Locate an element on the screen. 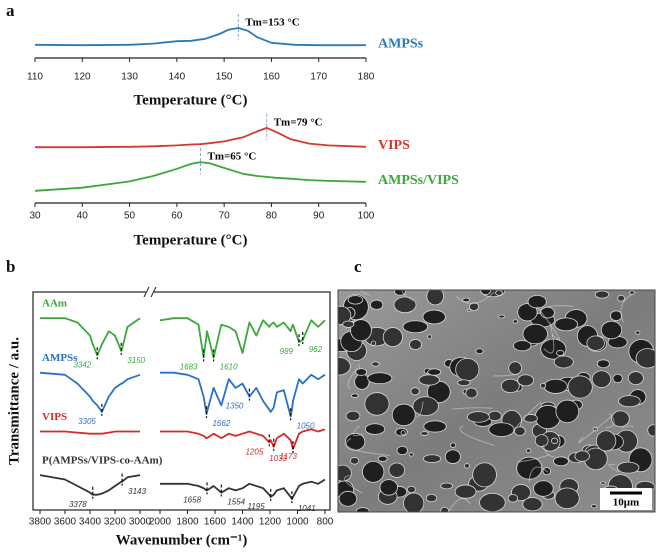  annotation: Tm=79 °C is located at coordinates (298, 122).